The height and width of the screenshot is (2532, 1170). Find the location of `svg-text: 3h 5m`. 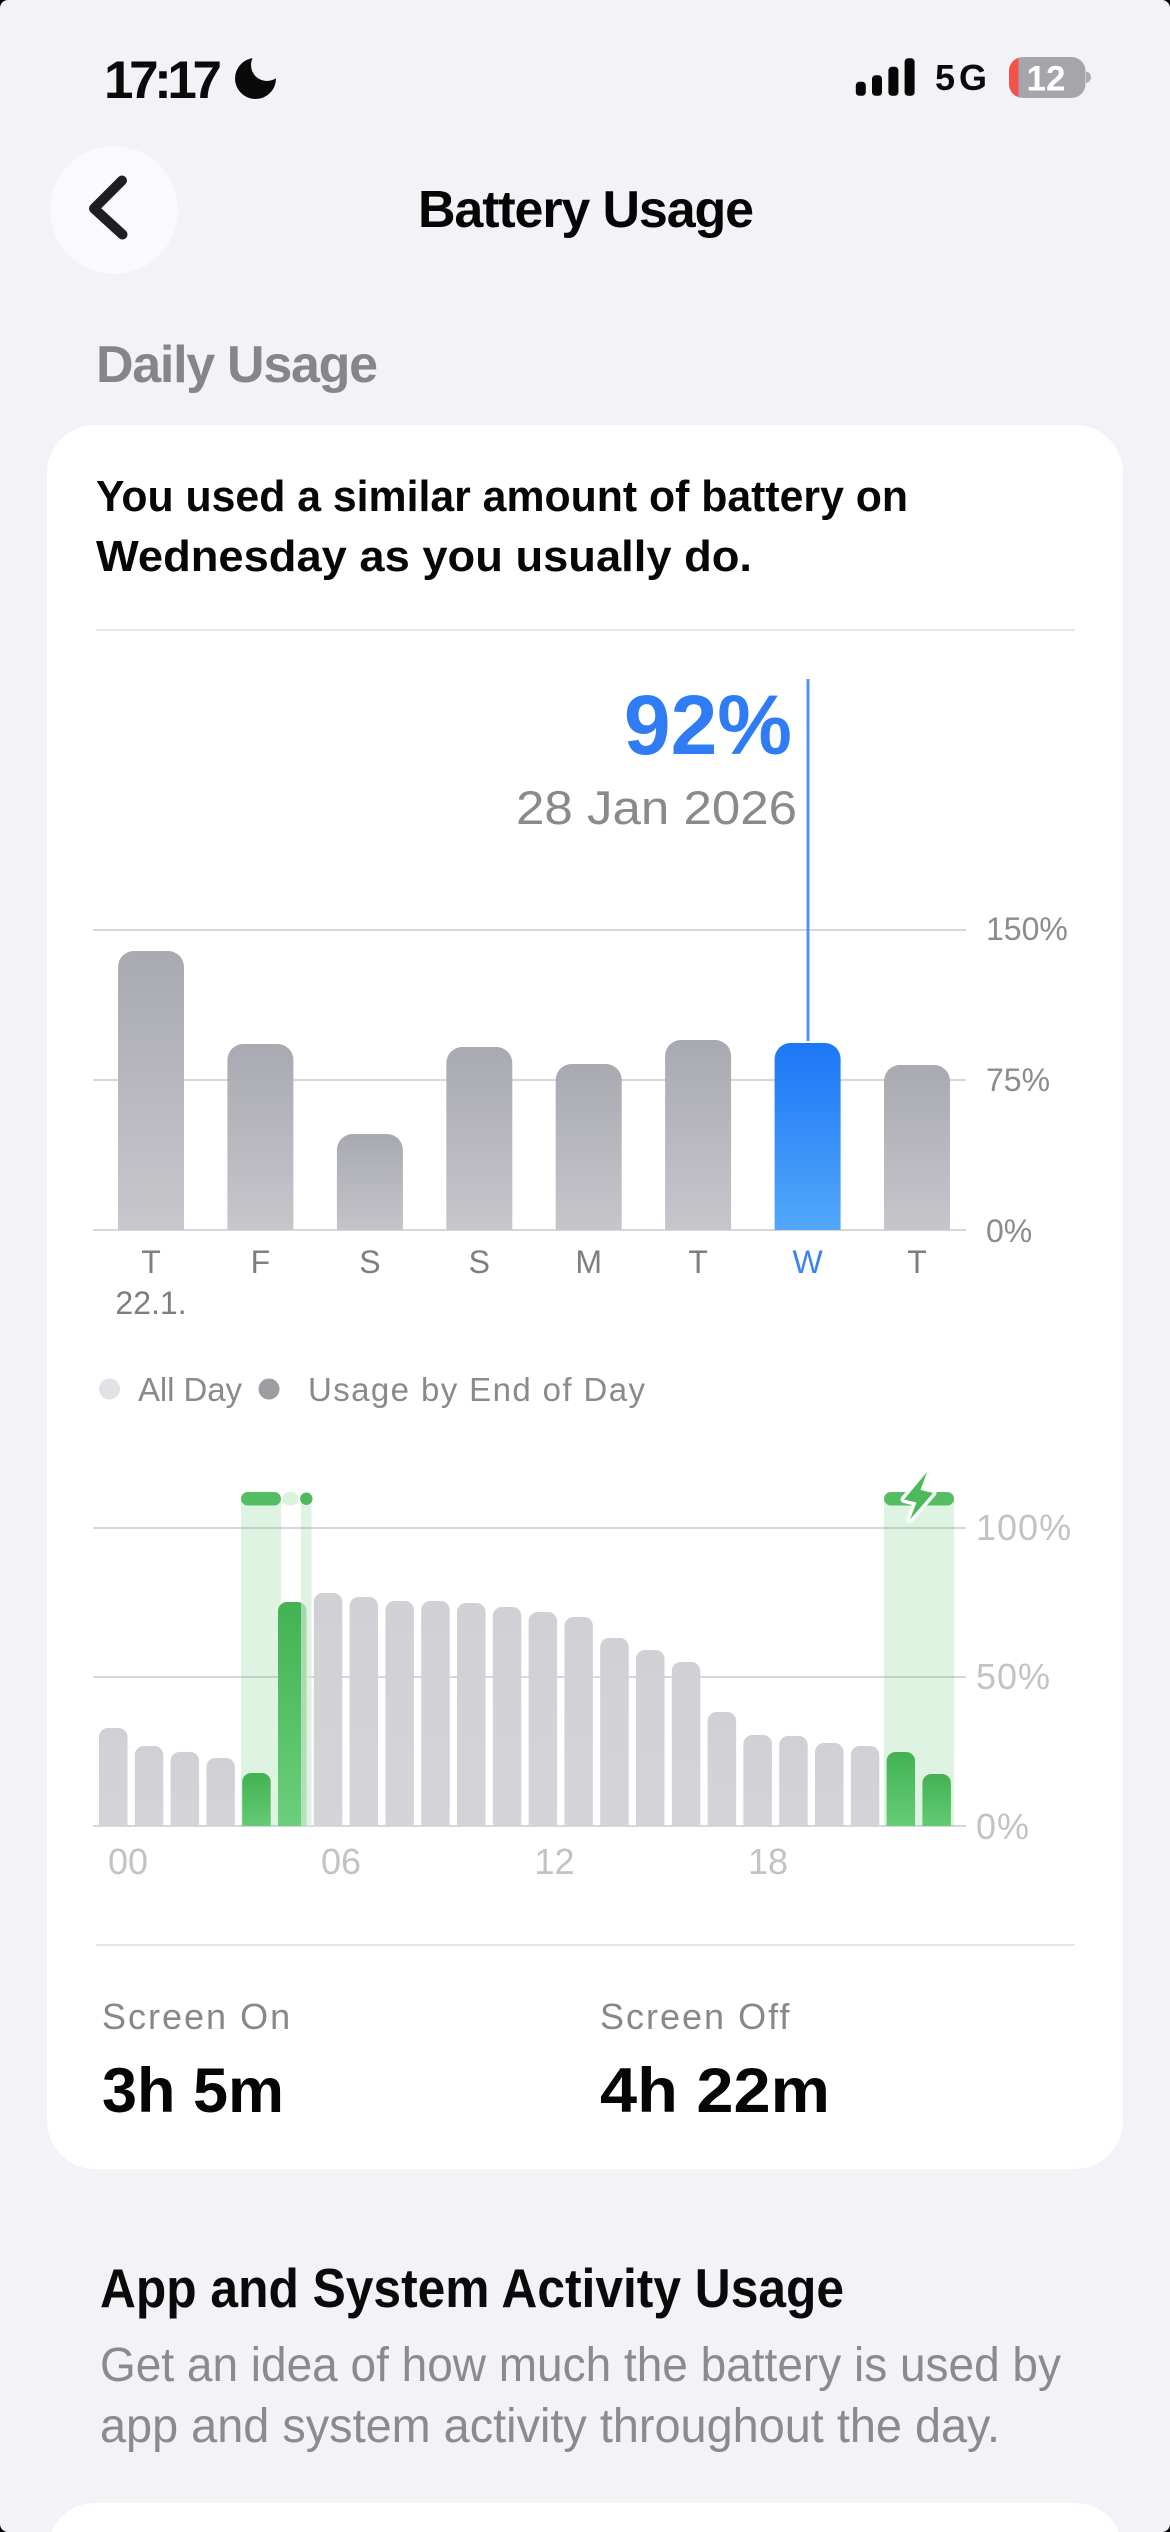

svg-text: 3h 5m is located at coordinates (193, 2091).